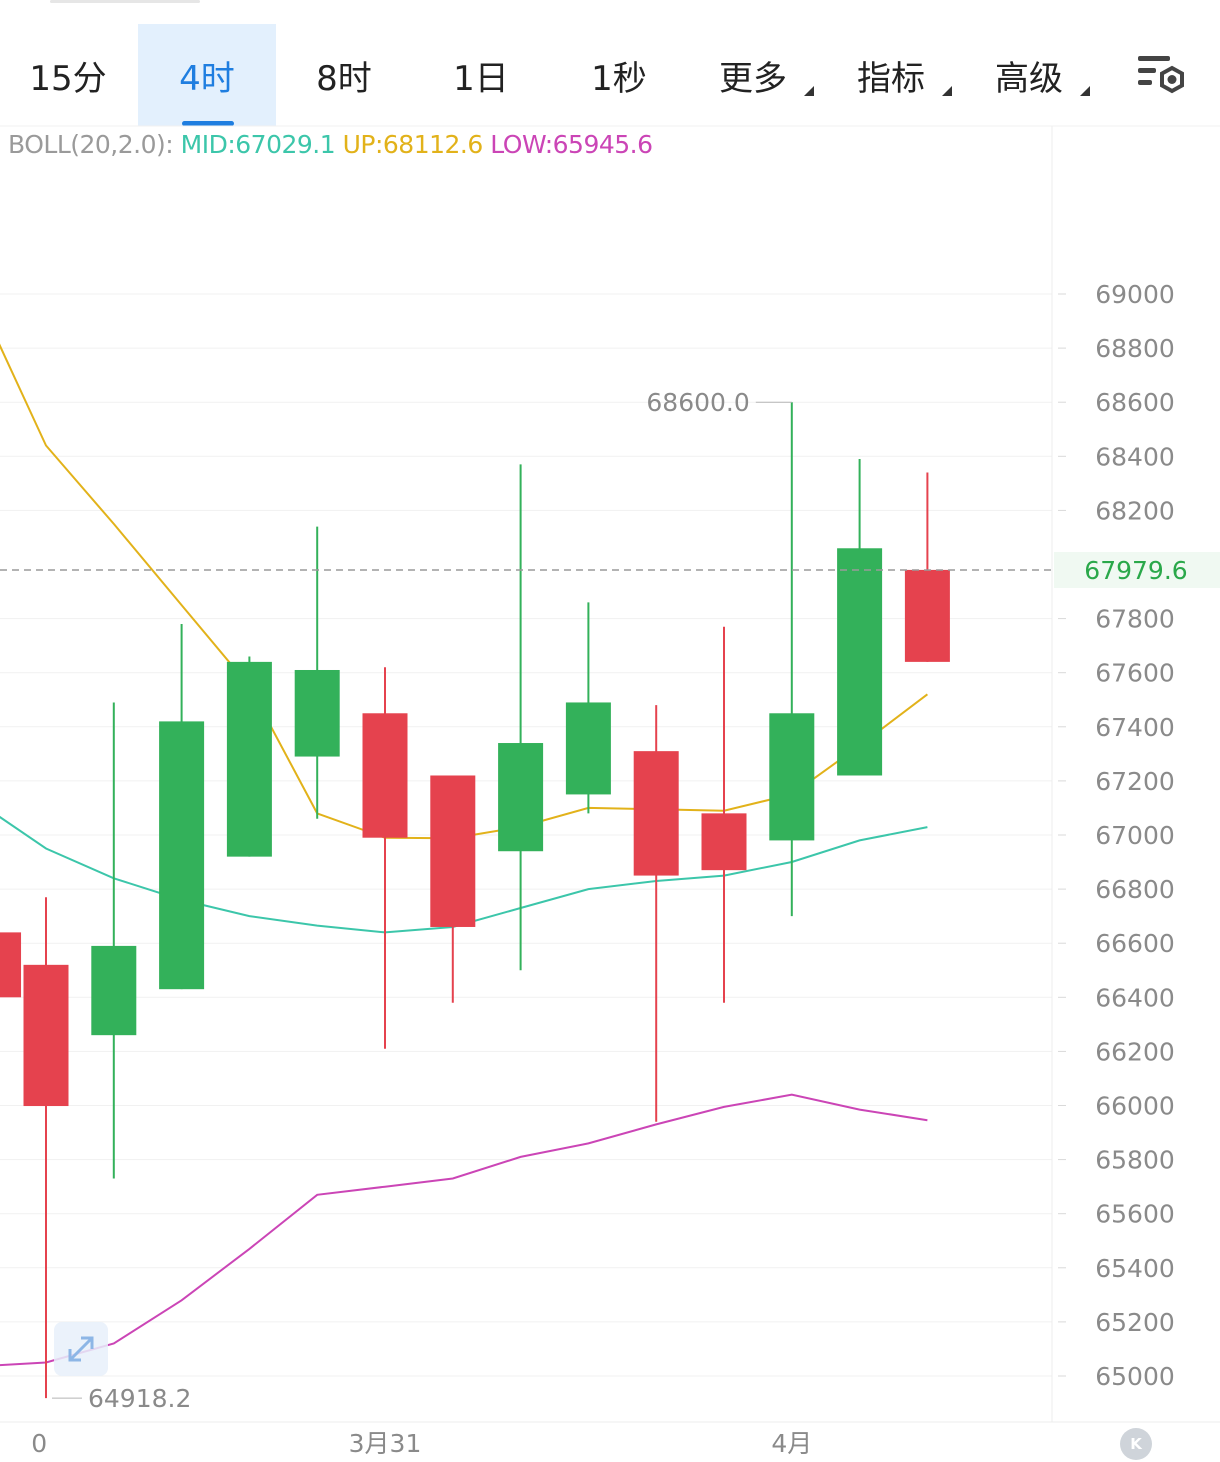  What do you see at coordinates (1135, 1322) in the screenshot?
I see `y-tick-label: 65200` at bounding box center [1135, 1322].